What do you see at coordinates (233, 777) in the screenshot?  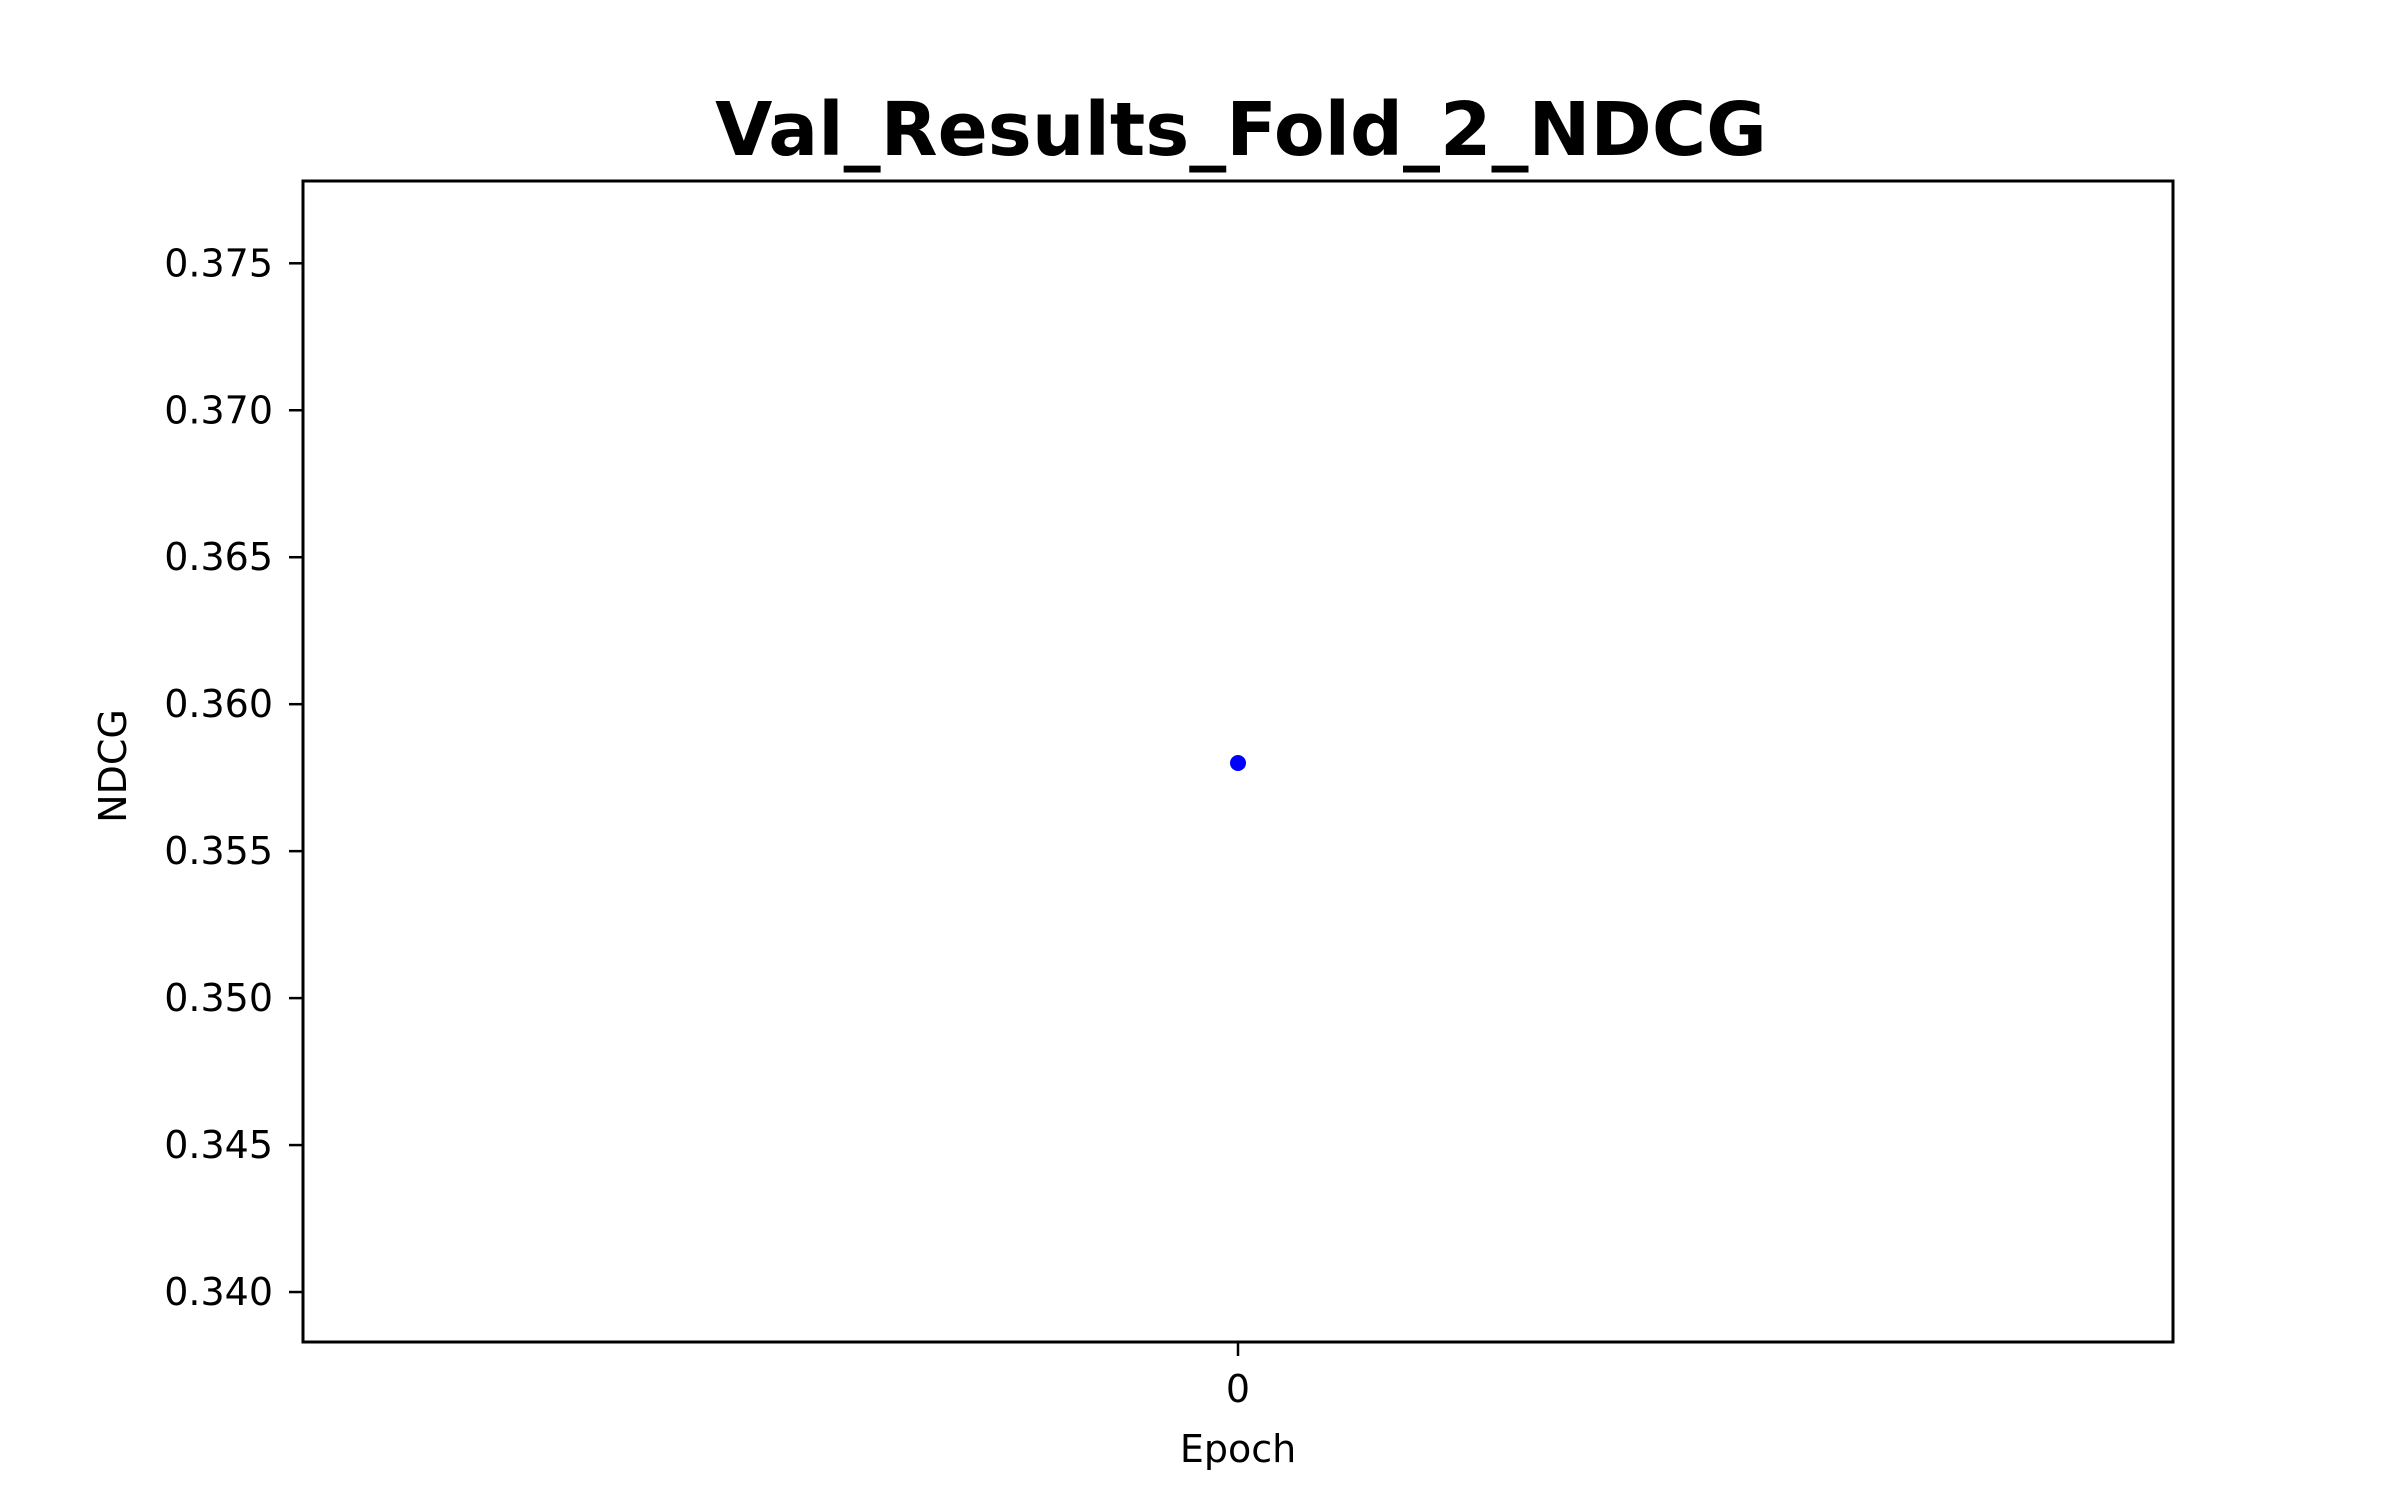 I see `y-axis: 0.340 0.345 0.350 0.355 0.360 0.365 0.370 0.375` at bounding box center [233, 777].